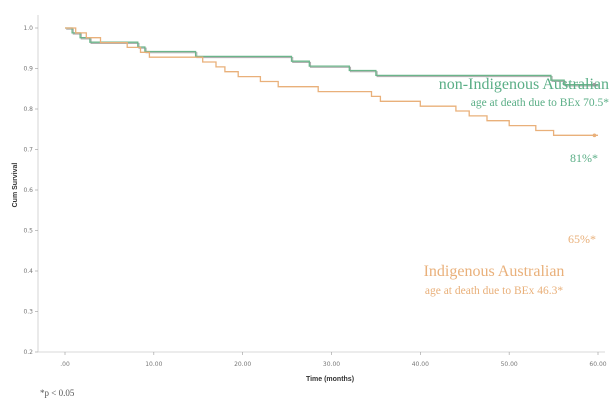 This screenshot has height=400, width=615. Describe the element at coordinates (420, 364) in the screenshot. I see `x-tick-label: 40.00` at that location.